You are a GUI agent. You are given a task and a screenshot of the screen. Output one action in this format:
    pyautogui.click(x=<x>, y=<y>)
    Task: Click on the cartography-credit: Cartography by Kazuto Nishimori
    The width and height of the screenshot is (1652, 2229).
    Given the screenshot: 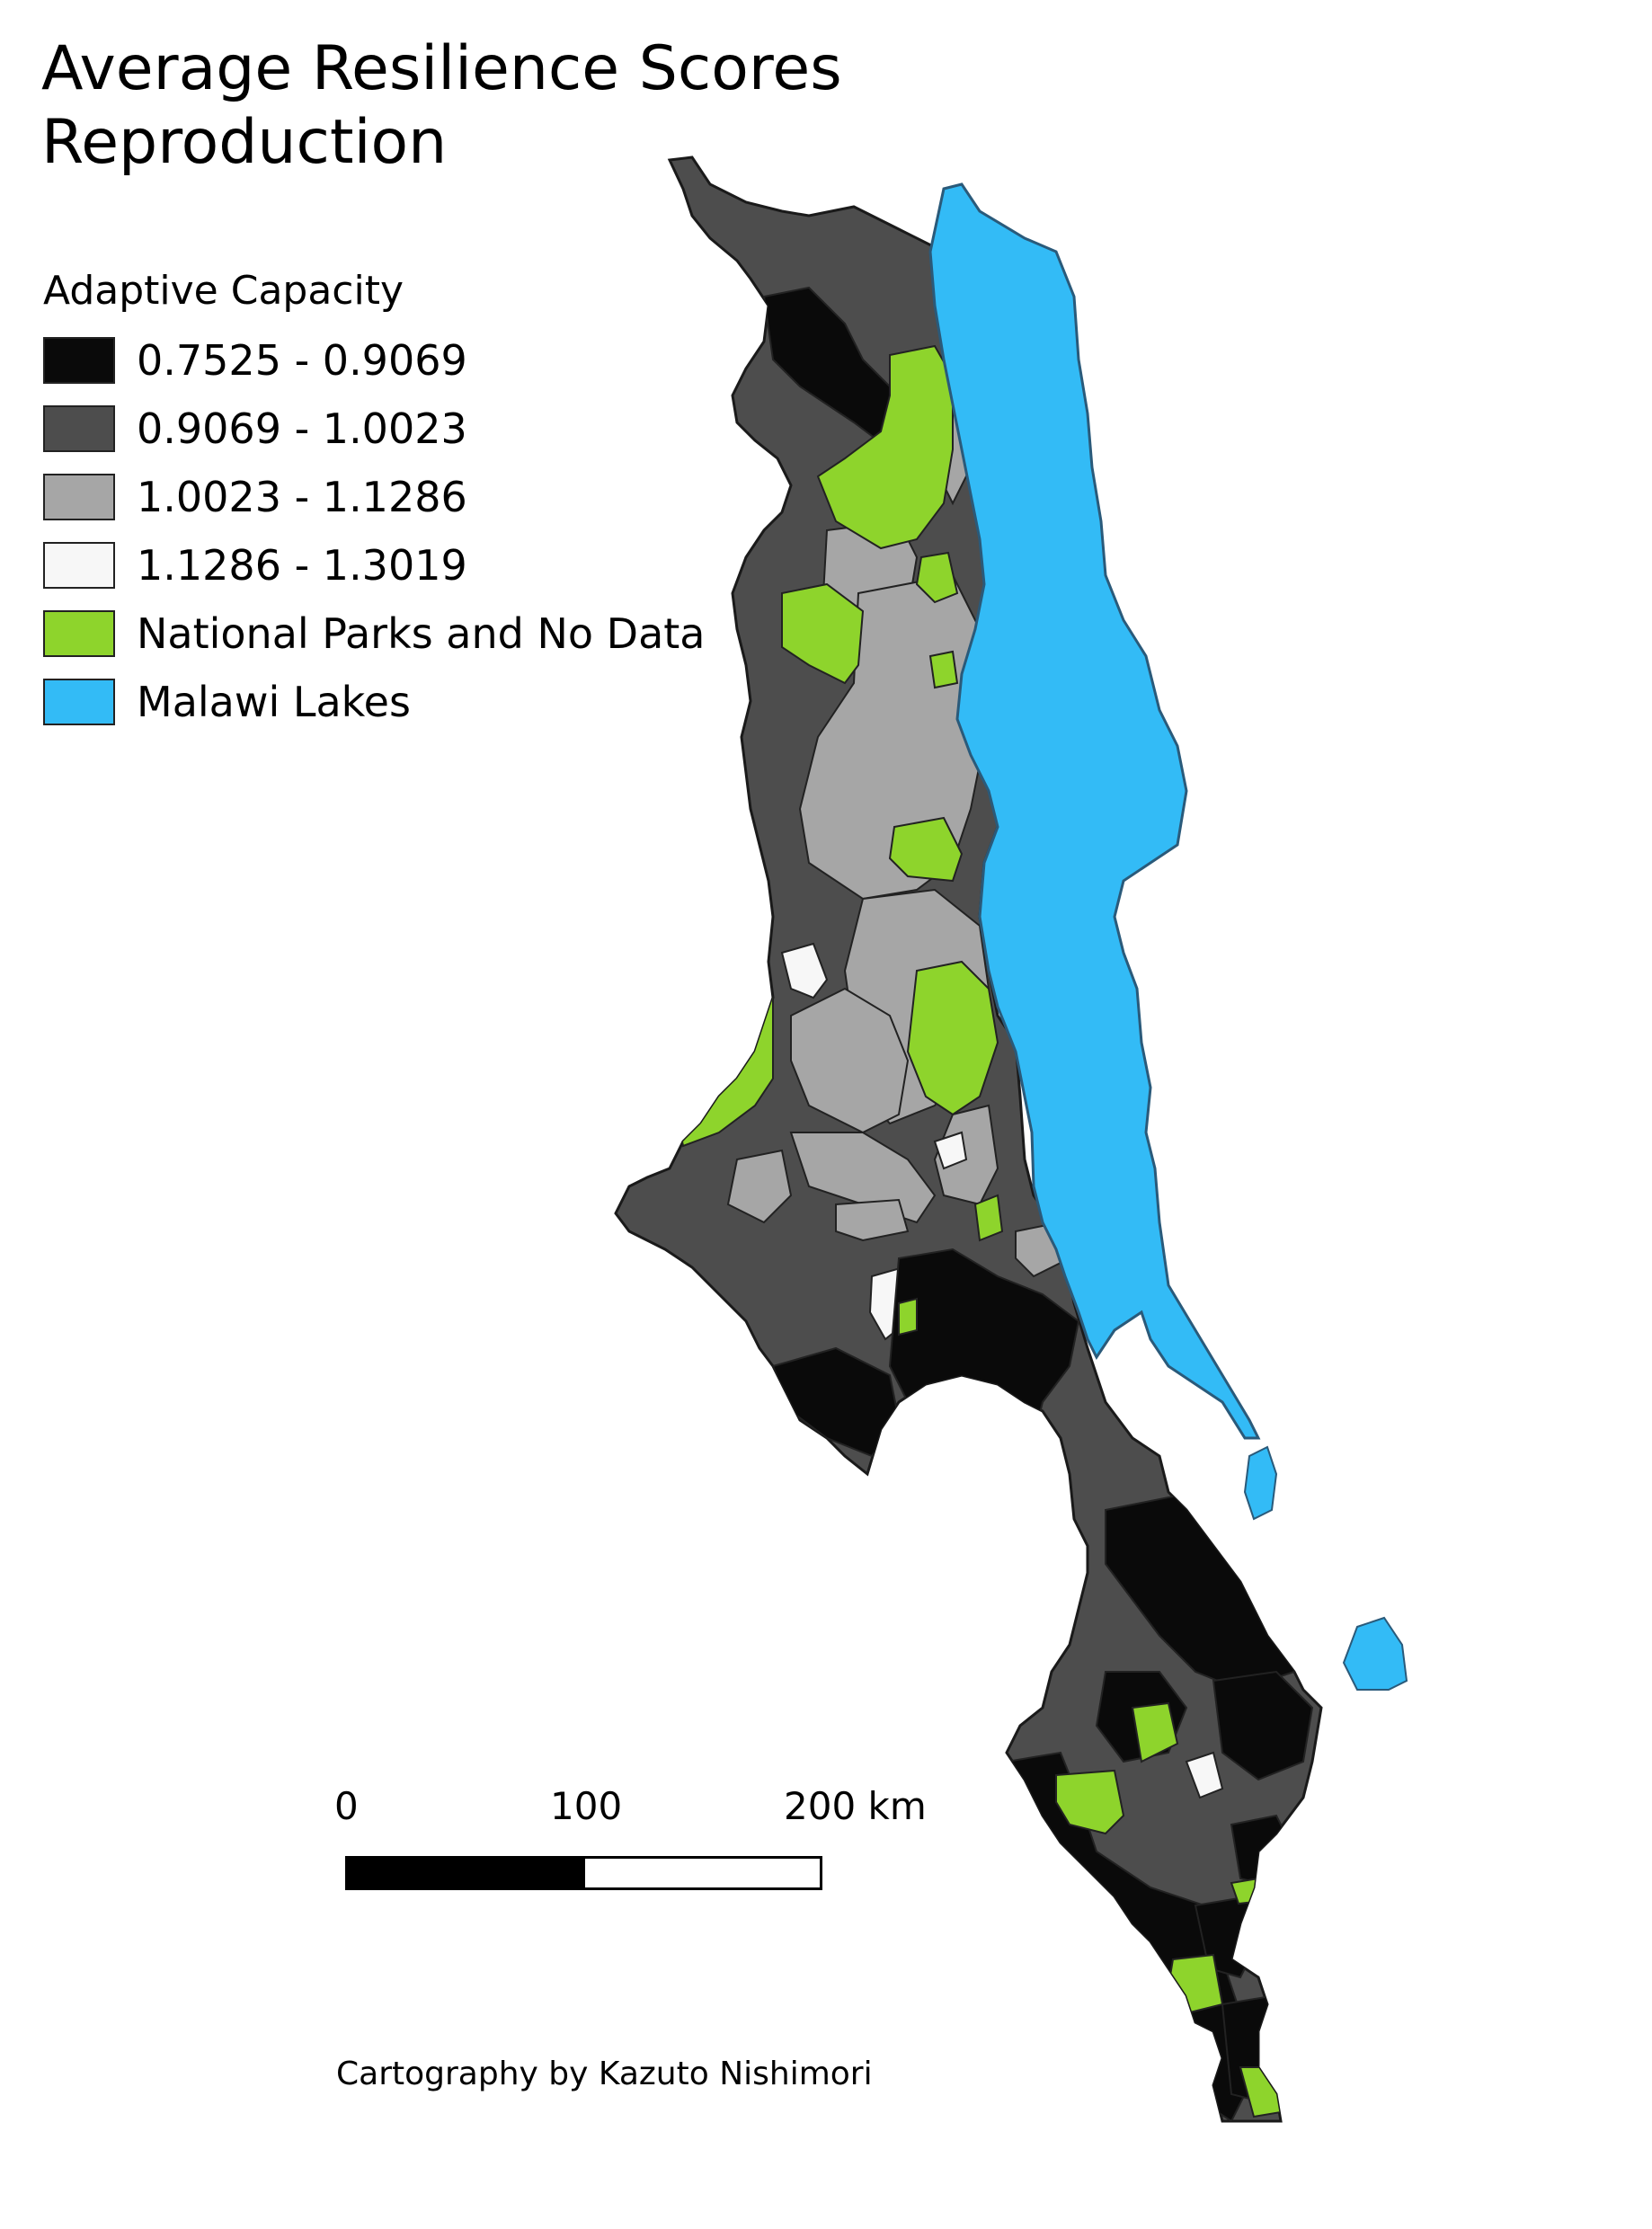 What is the action you would take?
    pyautogui.click(x=604, y=2074)
    